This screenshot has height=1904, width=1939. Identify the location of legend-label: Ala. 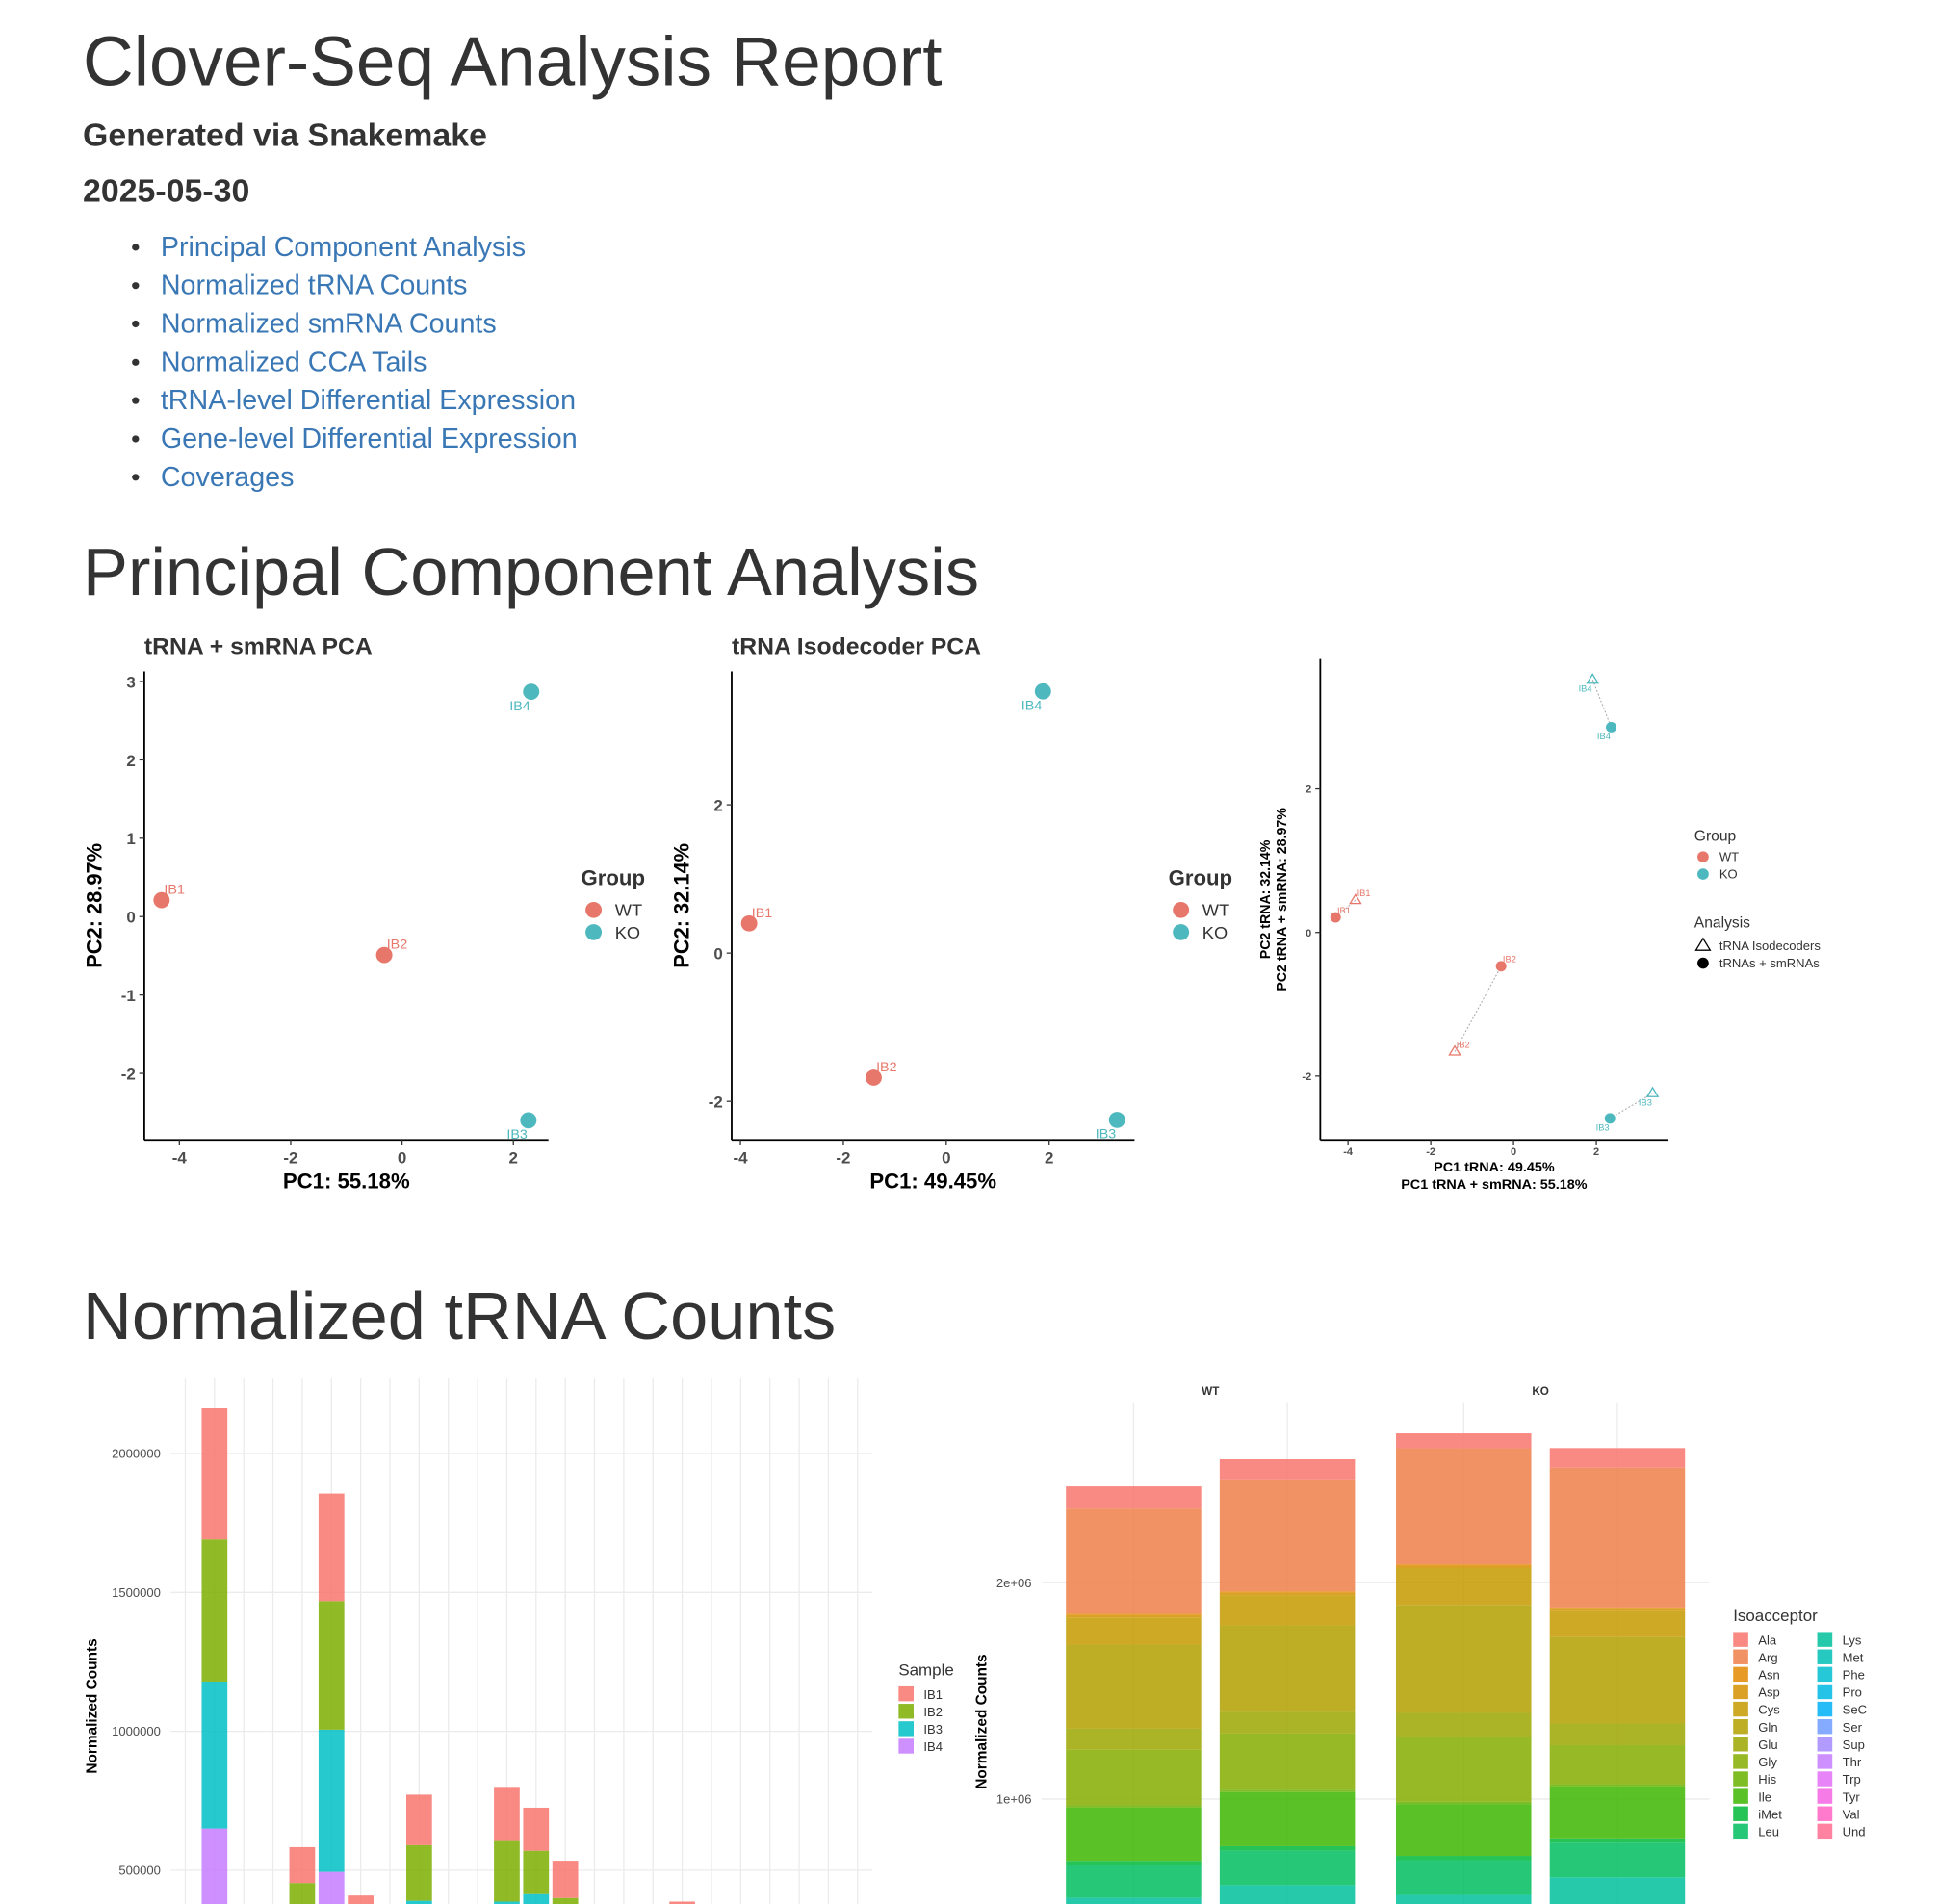
(1767, 1640).